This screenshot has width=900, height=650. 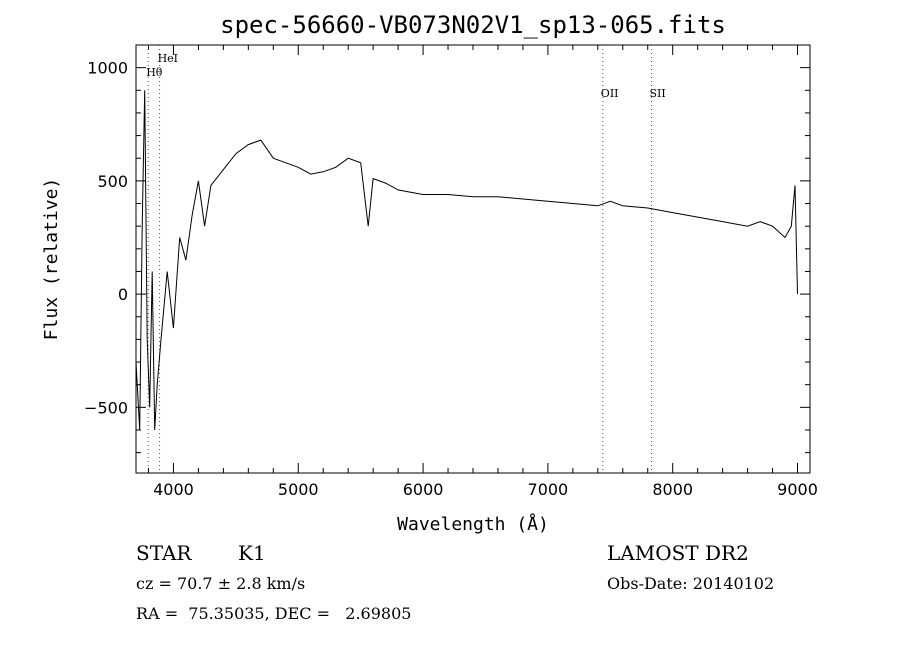 What do you see at coordinates (154, 72) in the screenshot?
I see `emission-line-label: Hθ` at bounding box center [154, 72].